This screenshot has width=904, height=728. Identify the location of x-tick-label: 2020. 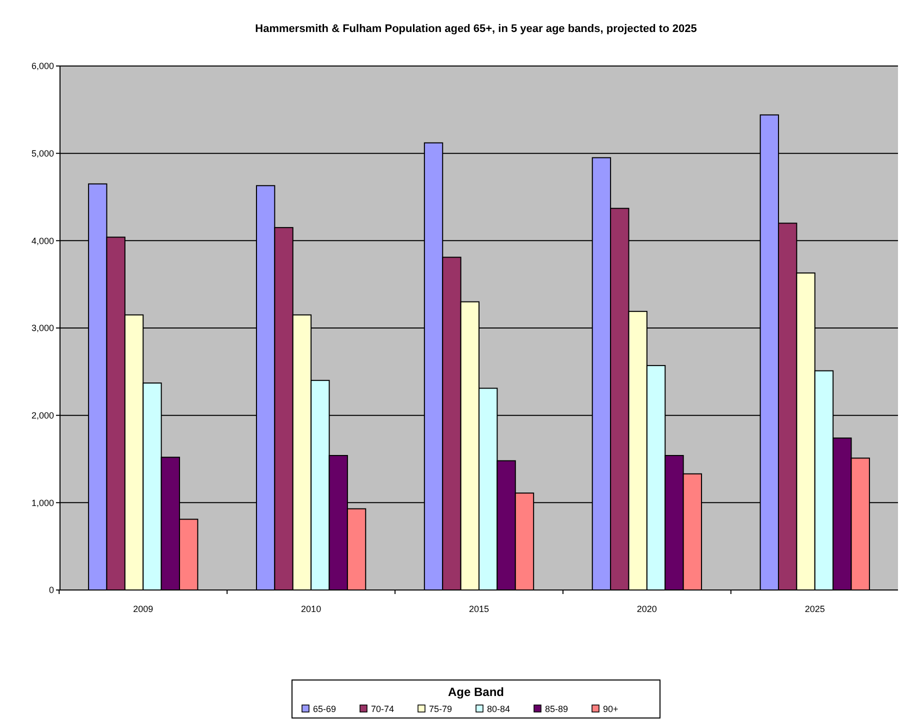
(646, 609).